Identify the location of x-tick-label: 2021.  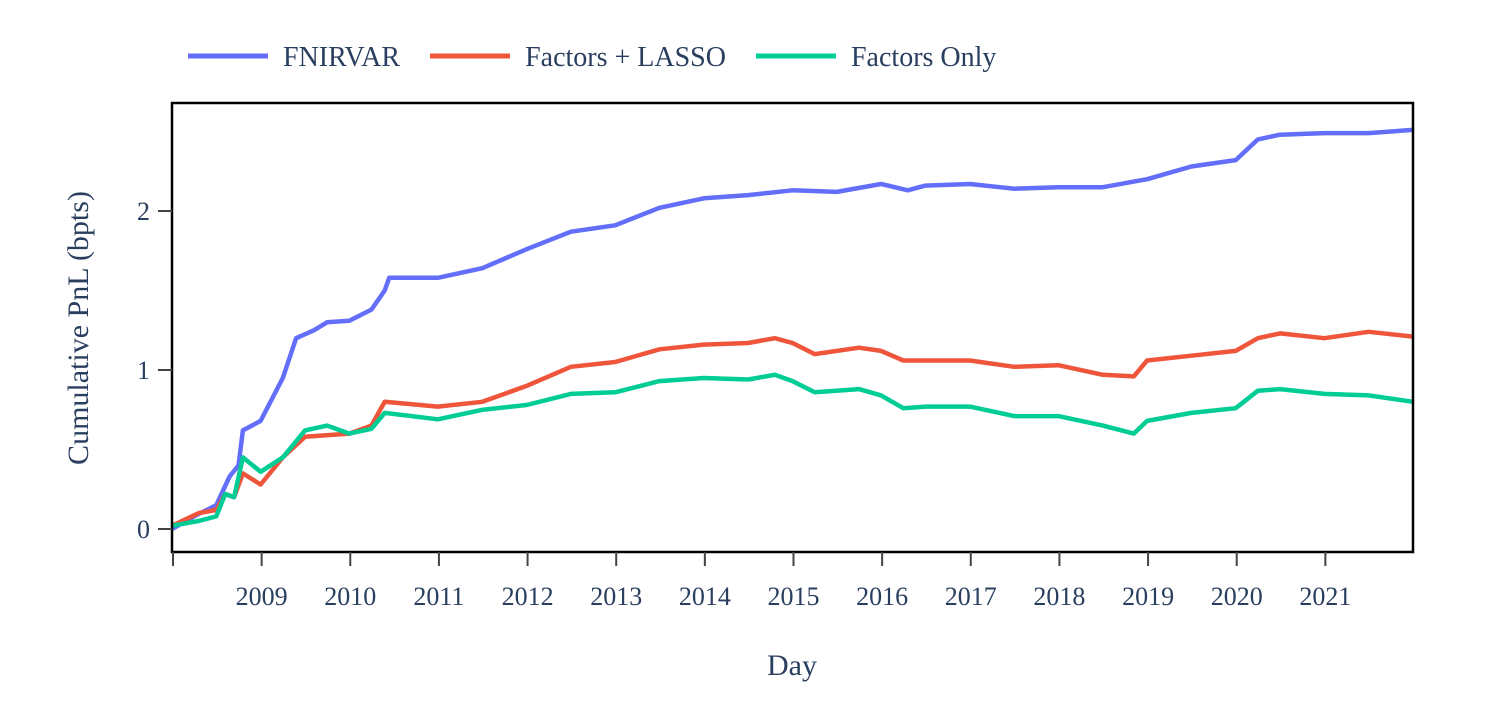
(1325, 596).